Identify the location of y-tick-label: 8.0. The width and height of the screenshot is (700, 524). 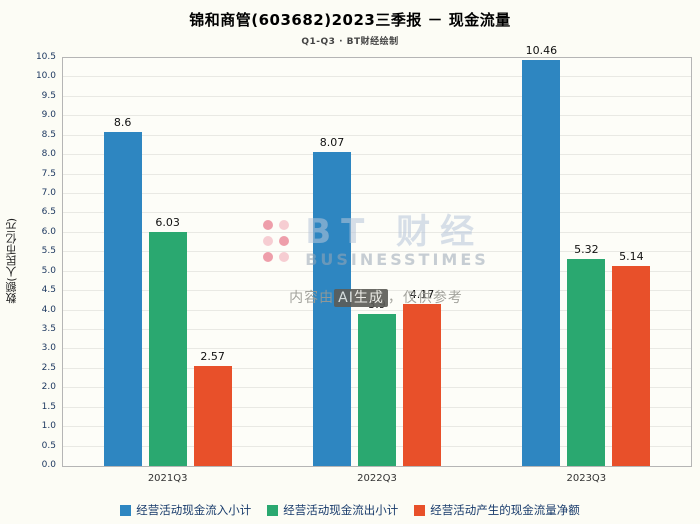
(48, 154).